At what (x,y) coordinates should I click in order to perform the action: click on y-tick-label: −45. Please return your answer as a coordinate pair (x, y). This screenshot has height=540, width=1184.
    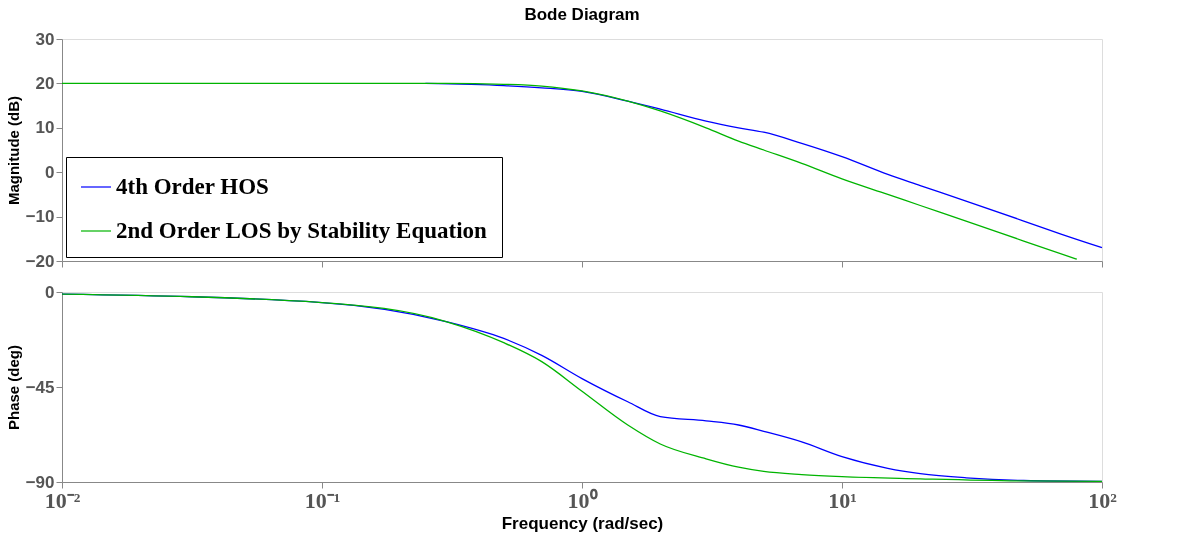
    Looking at the image, I should click on (40, 387).